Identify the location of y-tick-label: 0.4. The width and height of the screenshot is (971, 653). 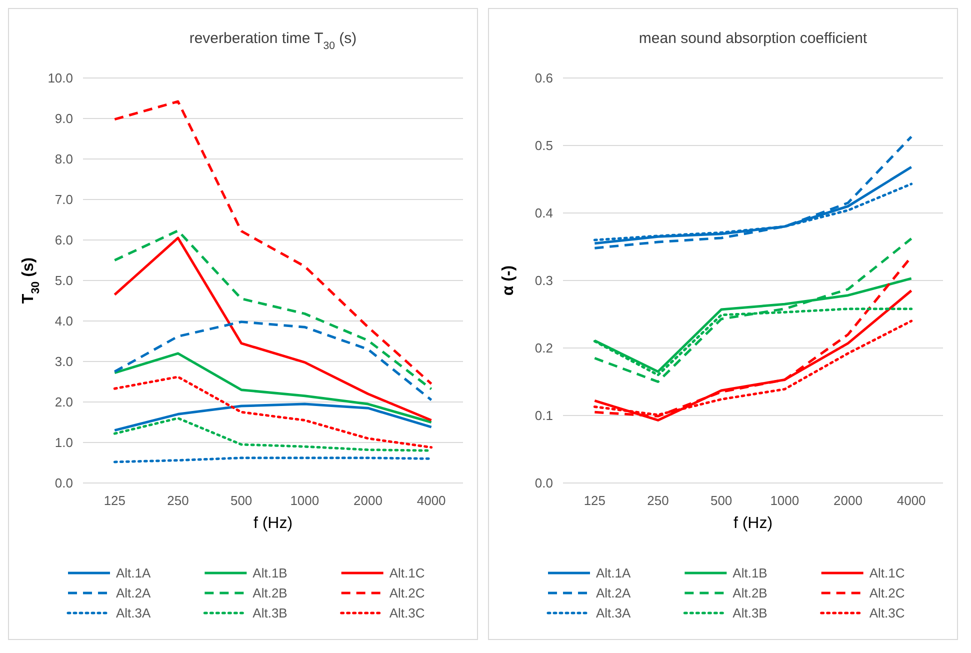
(543, 213).